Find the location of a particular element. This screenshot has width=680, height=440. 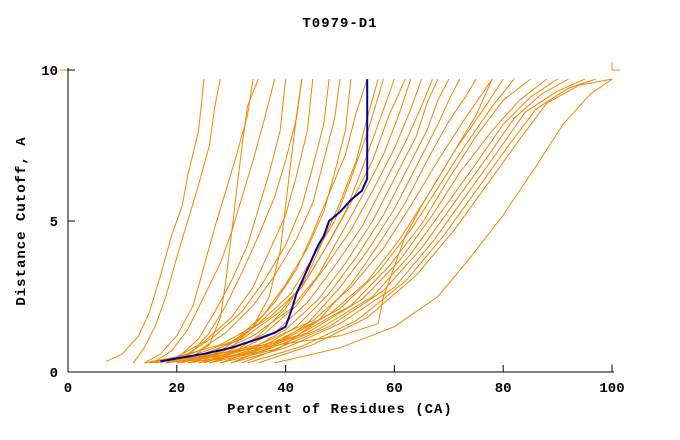

x-axis-label: Percent of Residues (CA) is located at coordinates (340, 410).